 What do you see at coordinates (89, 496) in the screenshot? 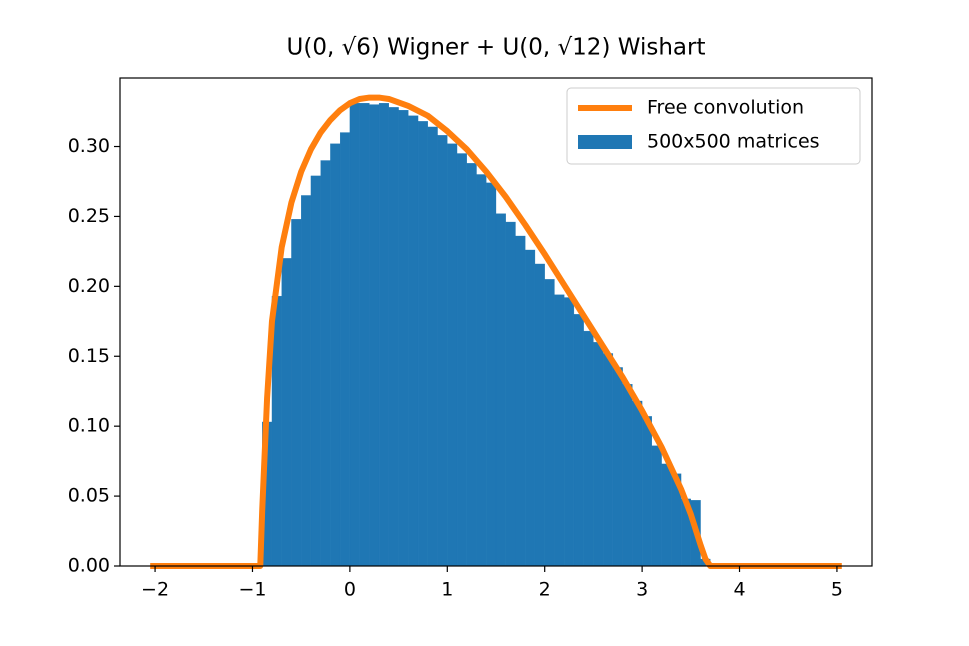
I see `y-tick-label: 0.05` at bounding box center [89, 496].